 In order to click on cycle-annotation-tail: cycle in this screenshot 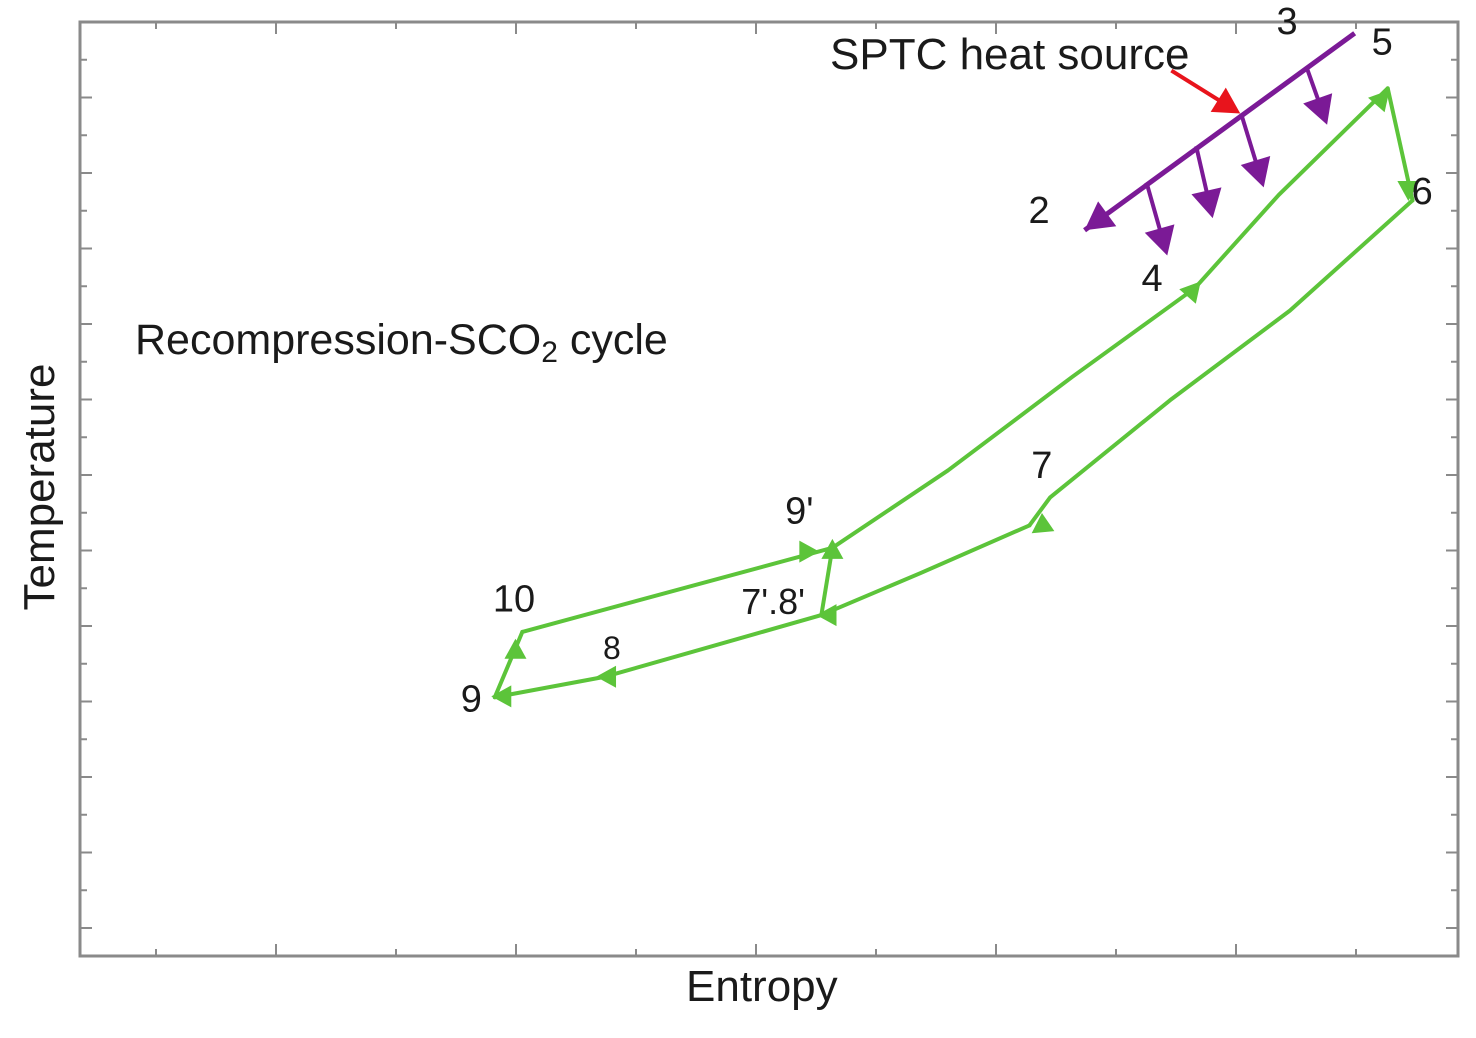, I will do `click(612, 340)`.